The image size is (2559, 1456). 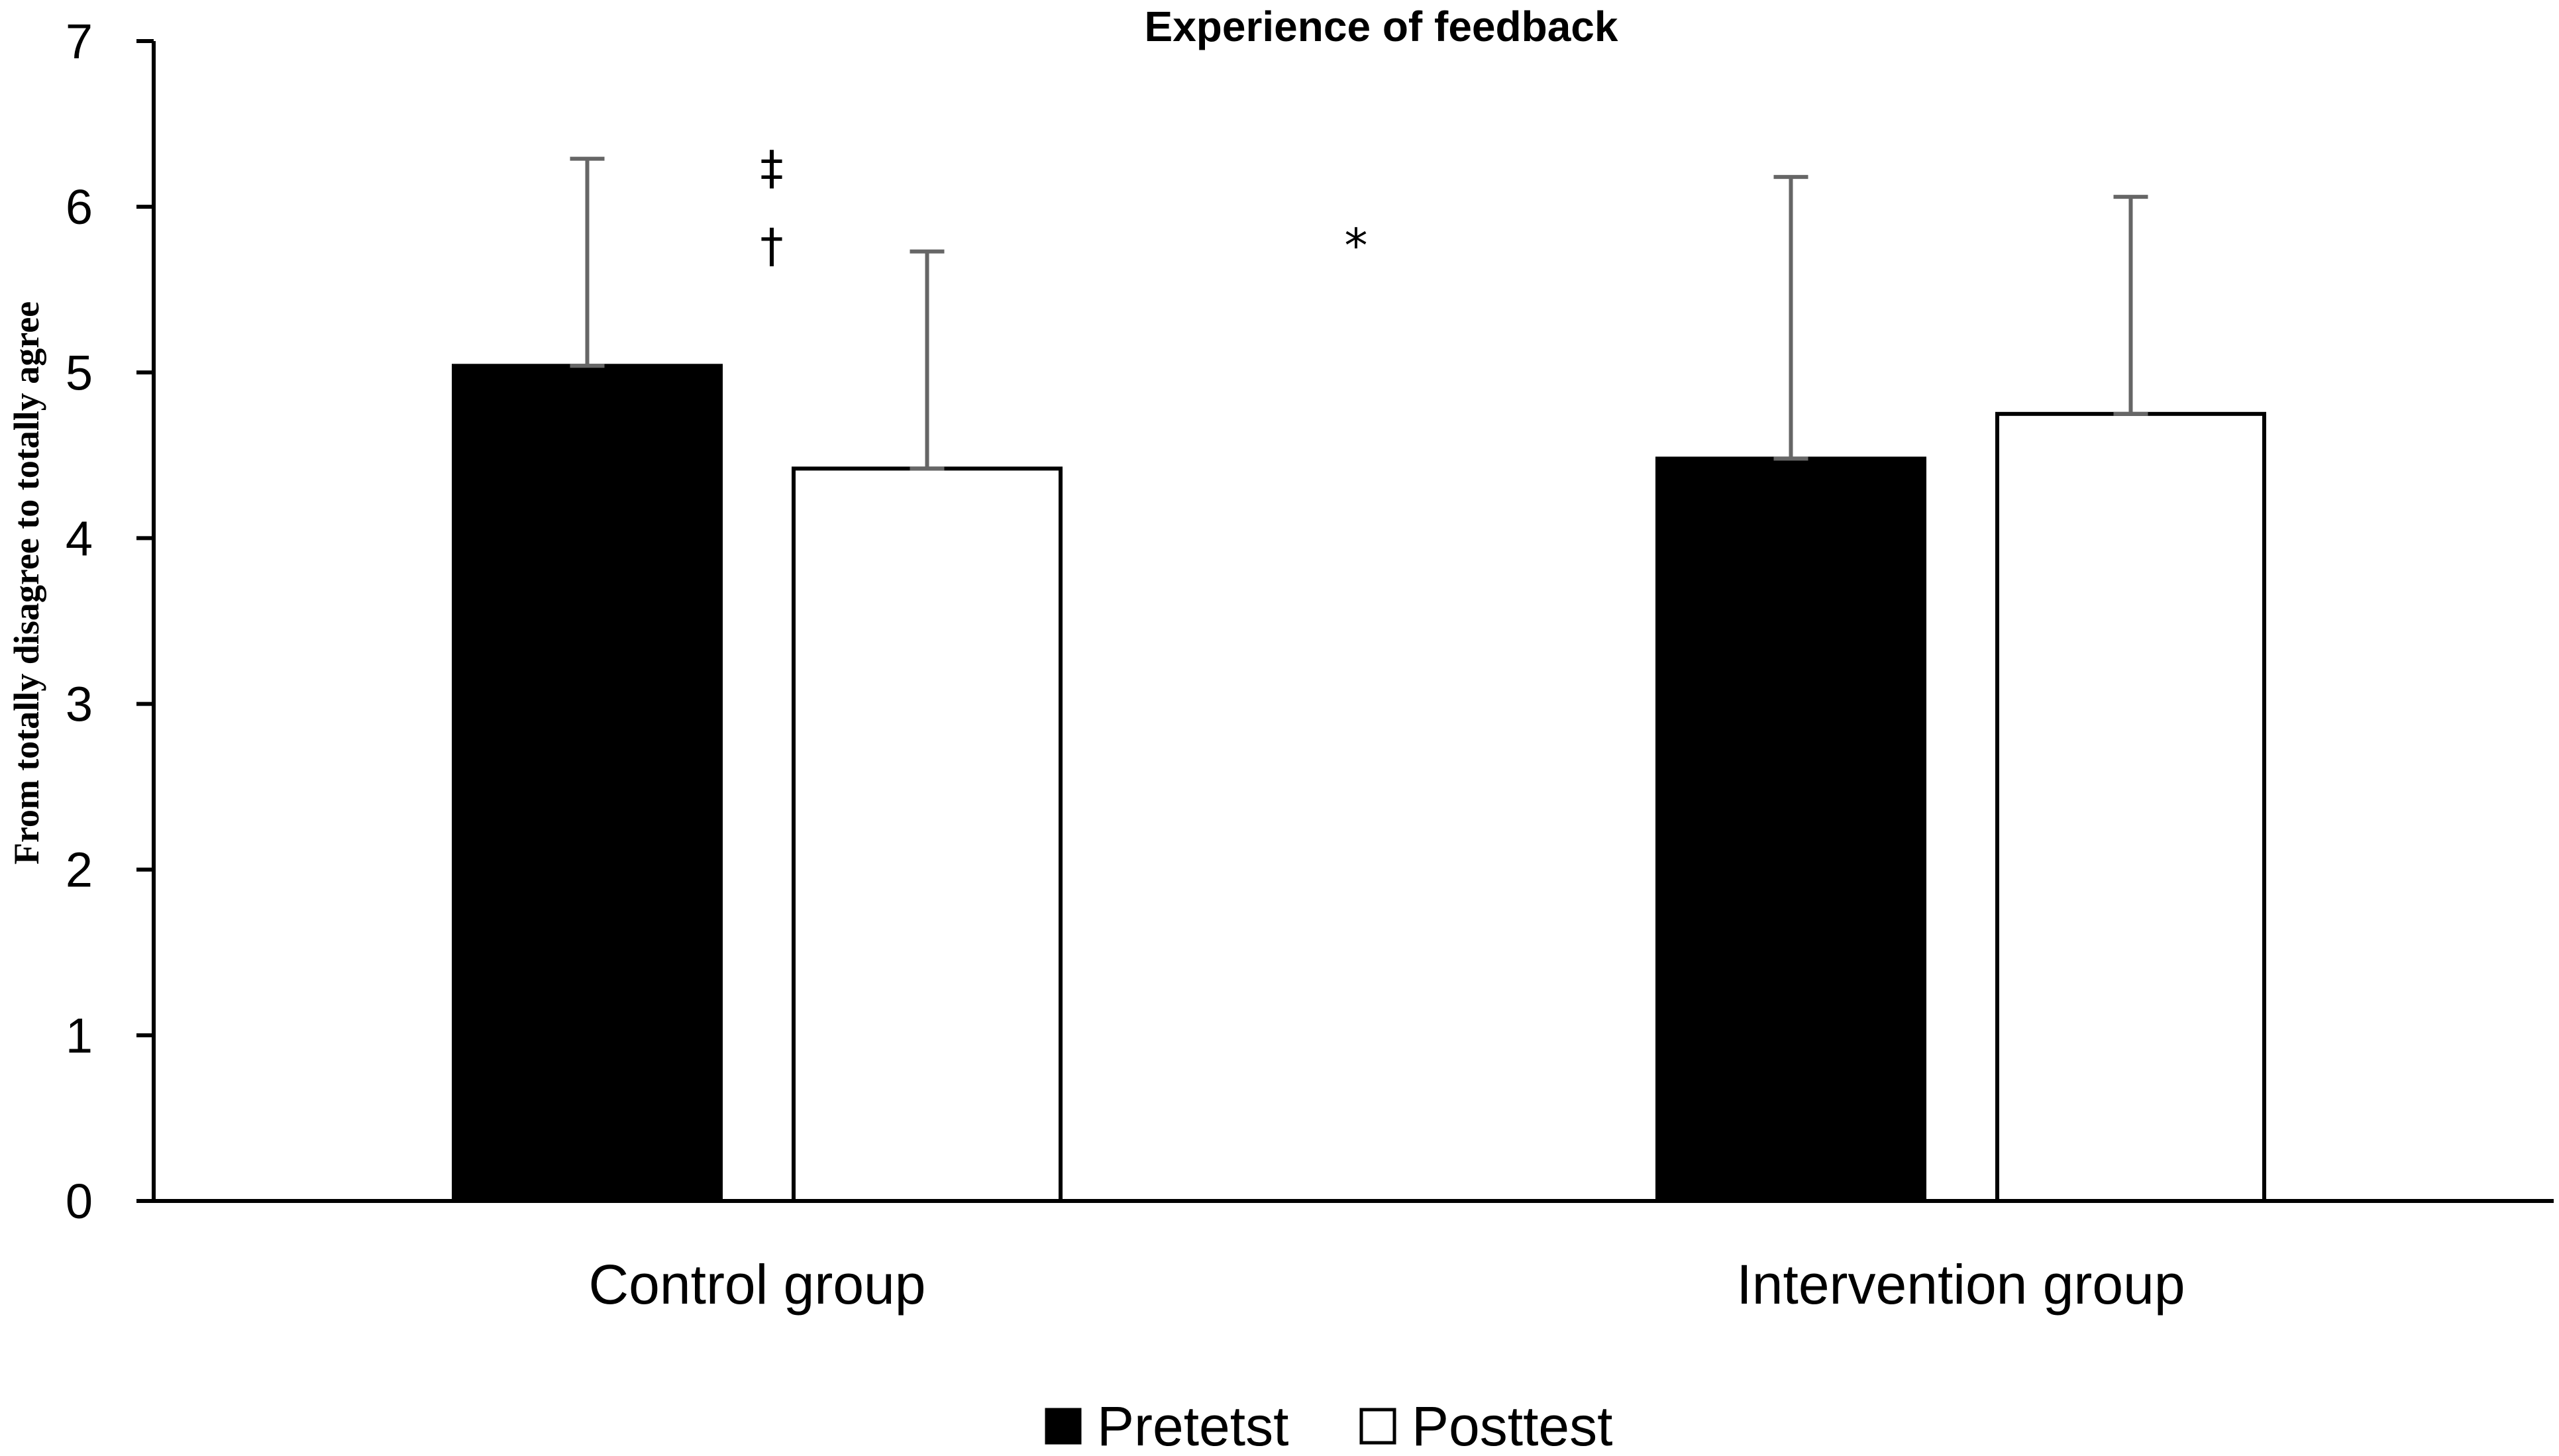 What do you see at coordinates (79, 372) in the screenshot?
I see `y-tick-label: 5` at bounding box center [79, 372].